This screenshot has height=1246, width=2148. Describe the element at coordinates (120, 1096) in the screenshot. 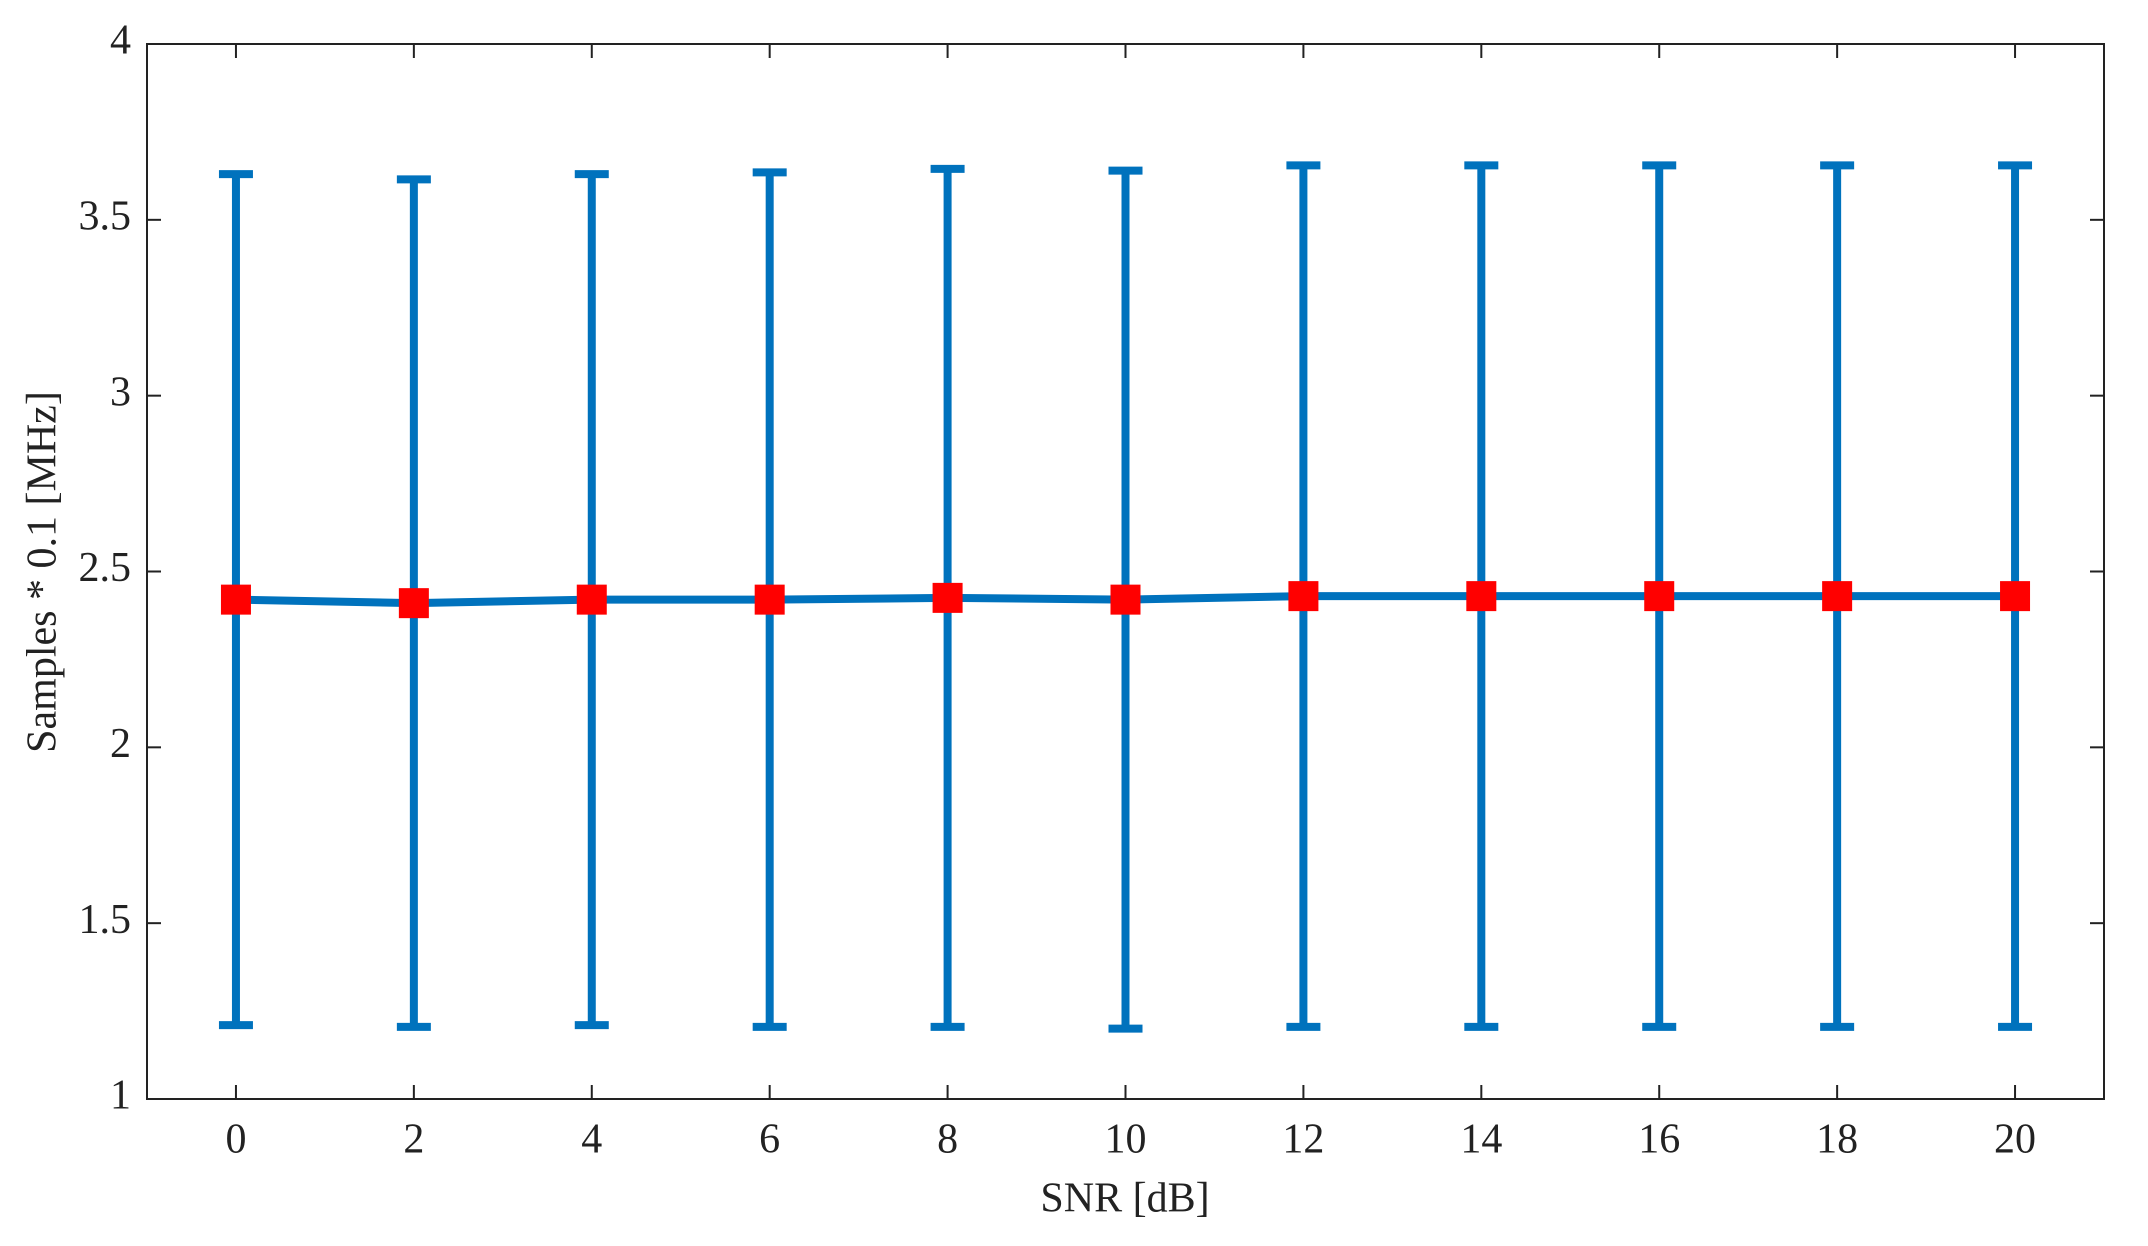

I see `y-tick-label: 1` at that location.